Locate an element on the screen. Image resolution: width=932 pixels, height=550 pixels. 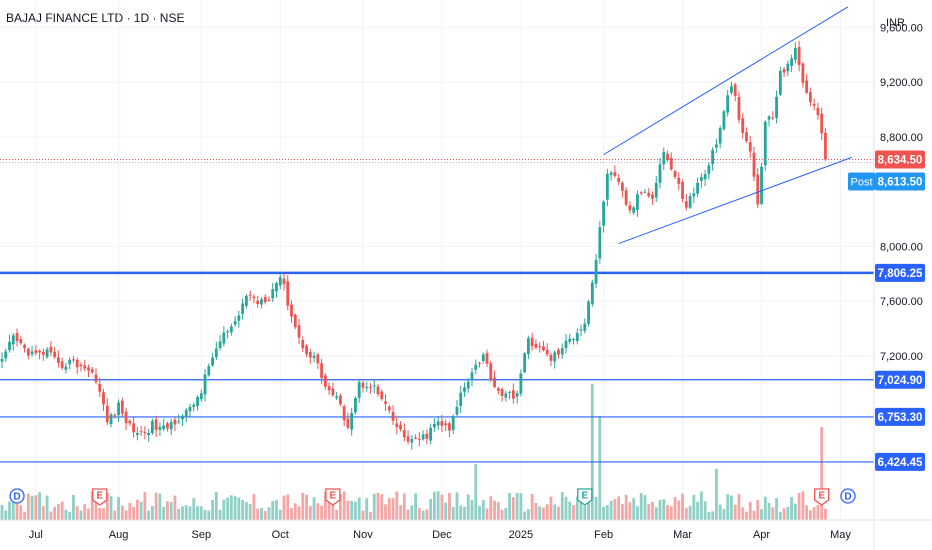
channel-line is located at coordinates (735, 200).